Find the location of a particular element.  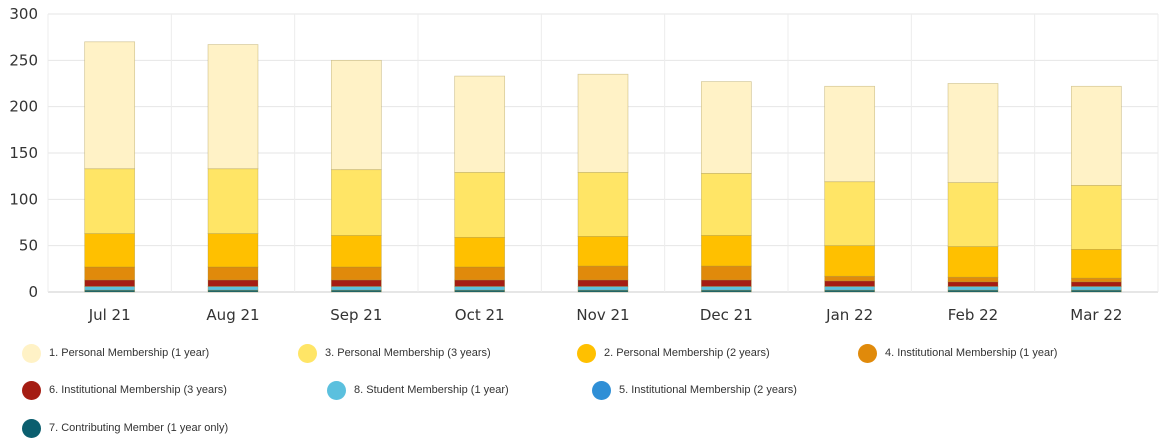

legend-label: 8. Student Membership (1 year) is located at coordinates (431, 390).